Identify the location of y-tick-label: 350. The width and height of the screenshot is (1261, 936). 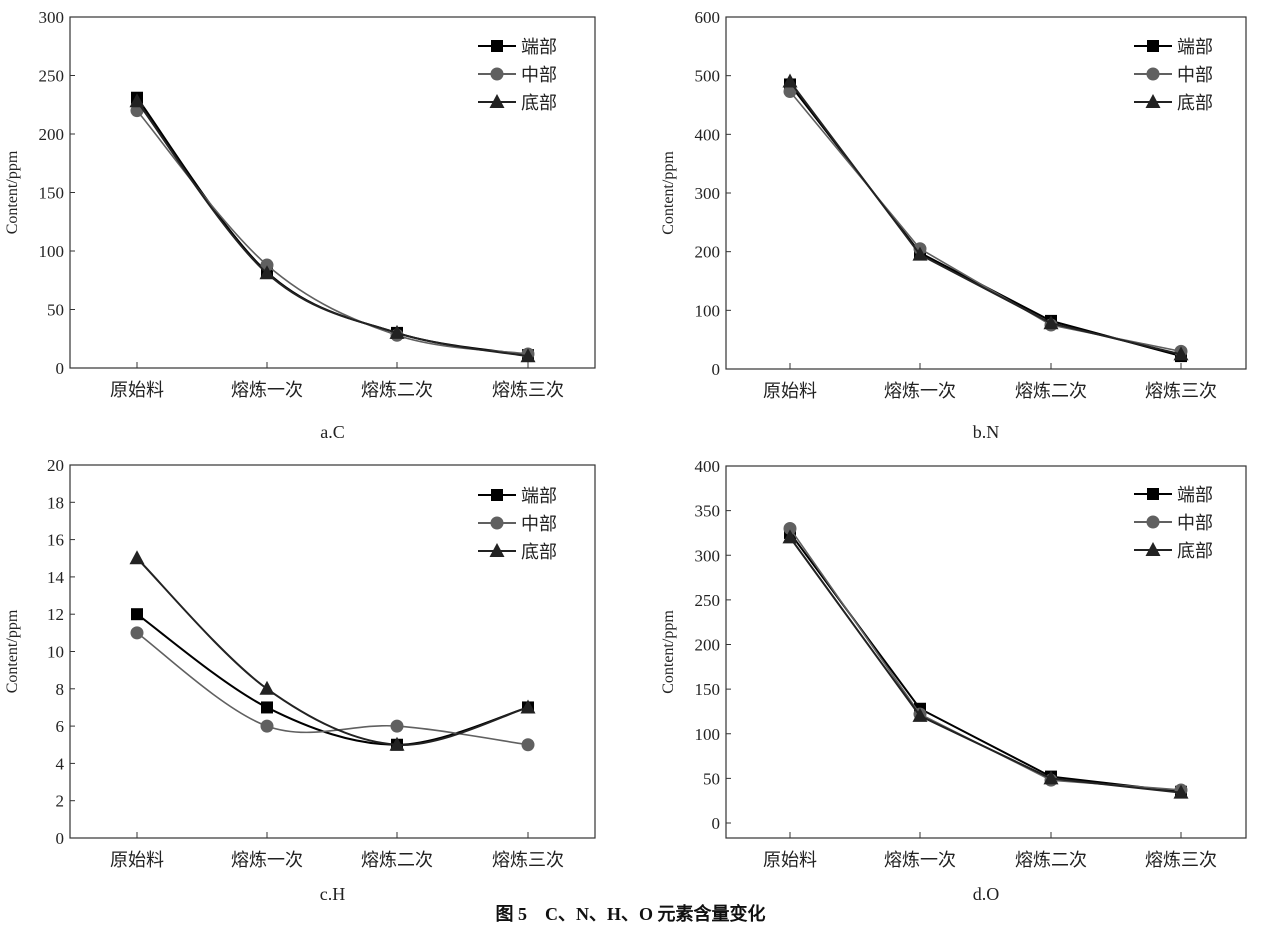
(708, 511).